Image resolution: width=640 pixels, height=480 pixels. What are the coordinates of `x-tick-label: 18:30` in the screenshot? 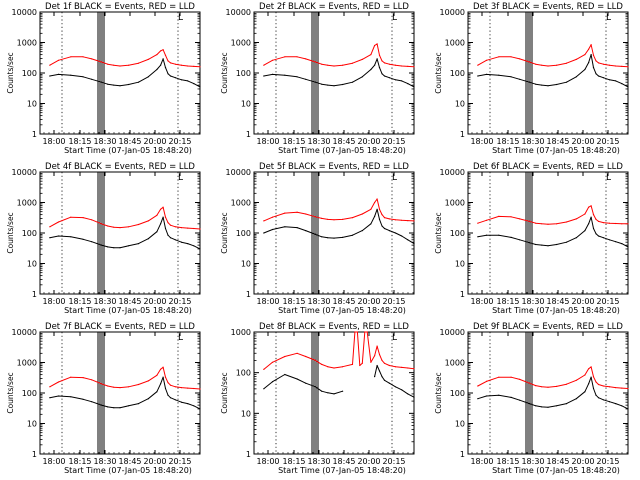 It's located at (532, 301).